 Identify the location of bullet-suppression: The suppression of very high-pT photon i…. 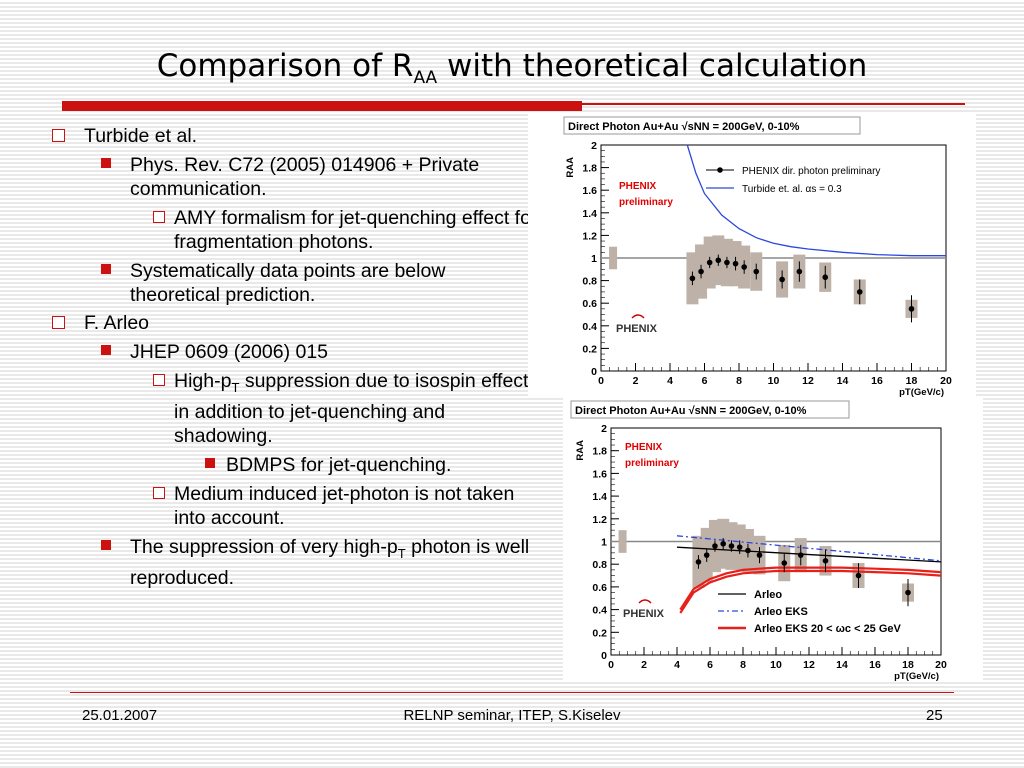
(293, 562).